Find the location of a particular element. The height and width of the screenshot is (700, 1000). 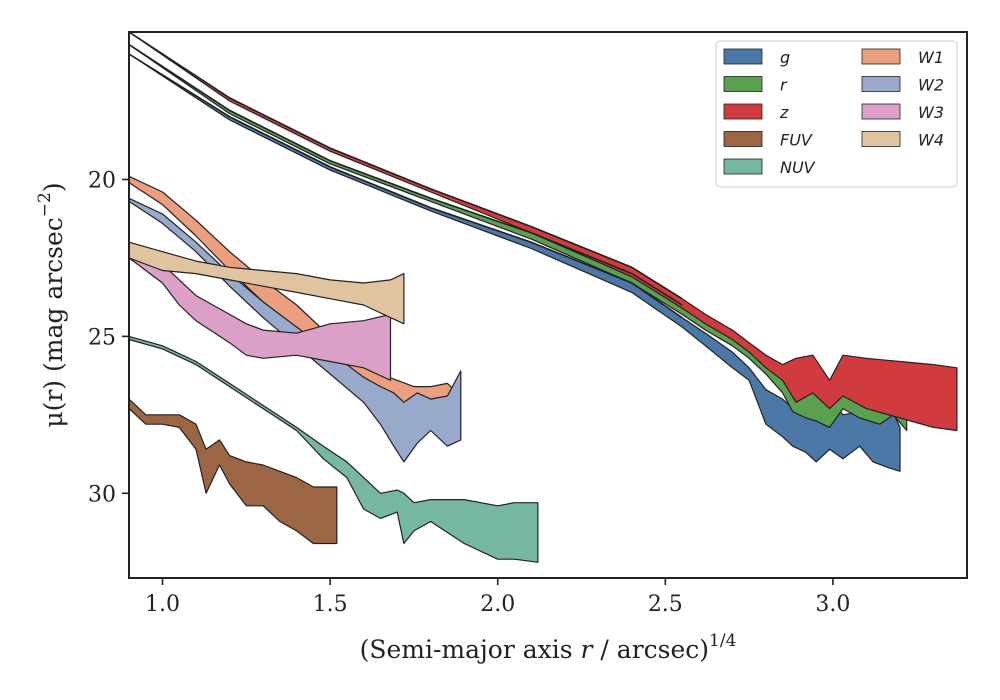

y-axis-title-main: μ(r) (mag arcsec is located at coordinates (53, 322).